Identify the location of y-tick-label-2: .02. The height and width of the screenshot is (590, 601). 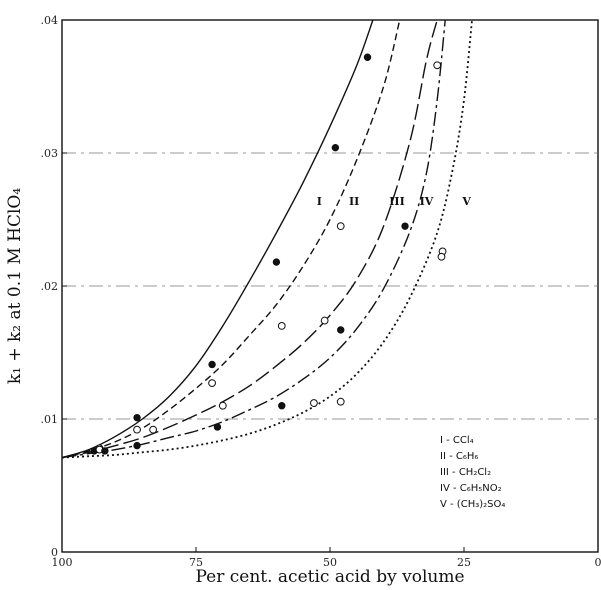
(50, 286).